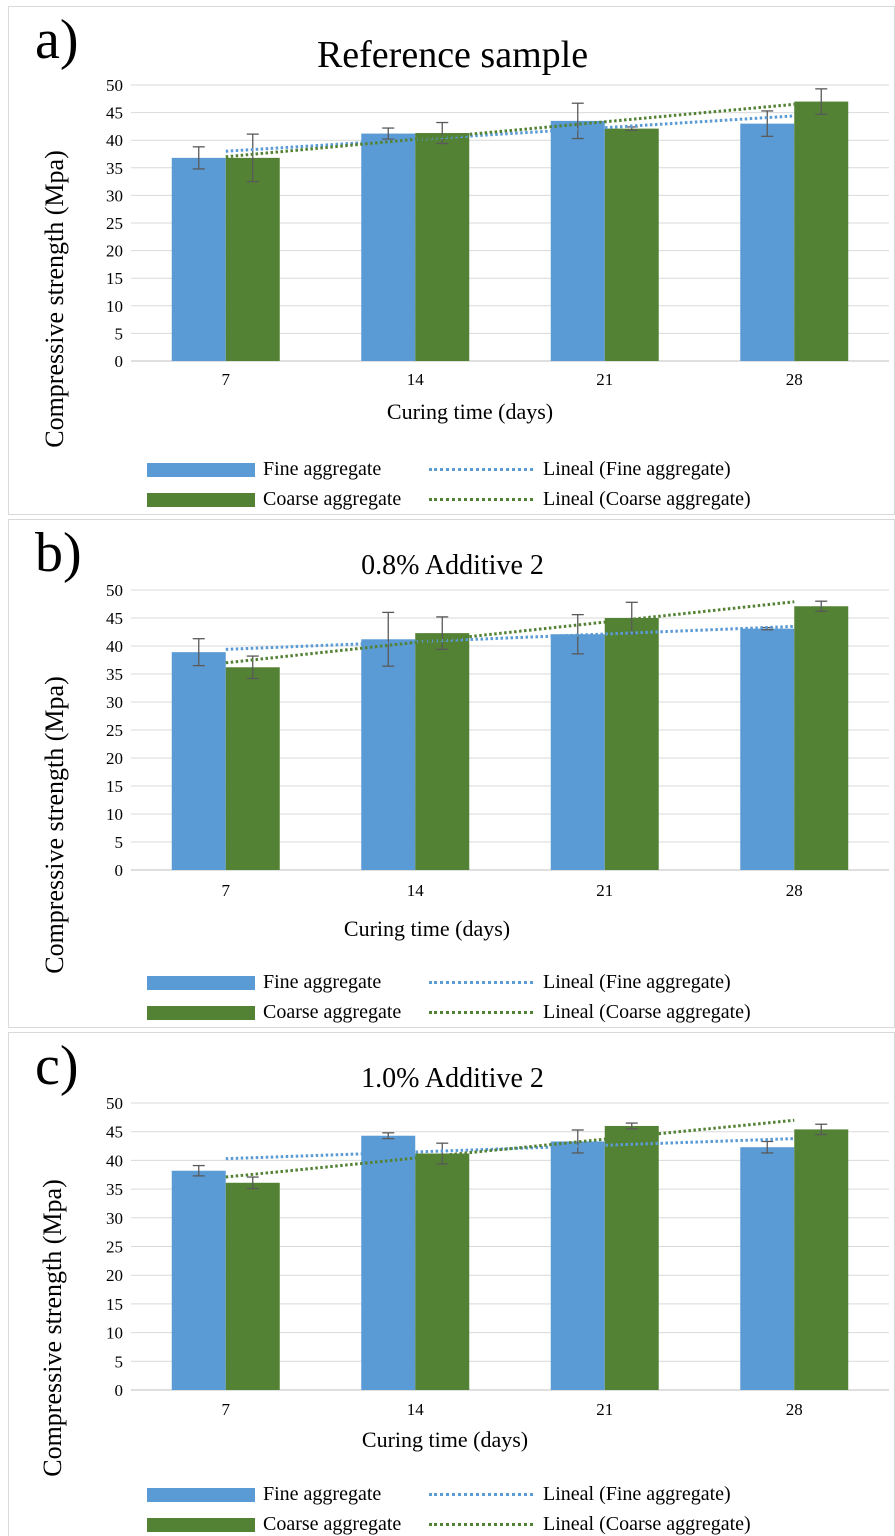 This screenshot has height=1536, width=895. I want to click on legend-item-coarse-trend: Lineal (Coarse aggregate), so click(590, 499).